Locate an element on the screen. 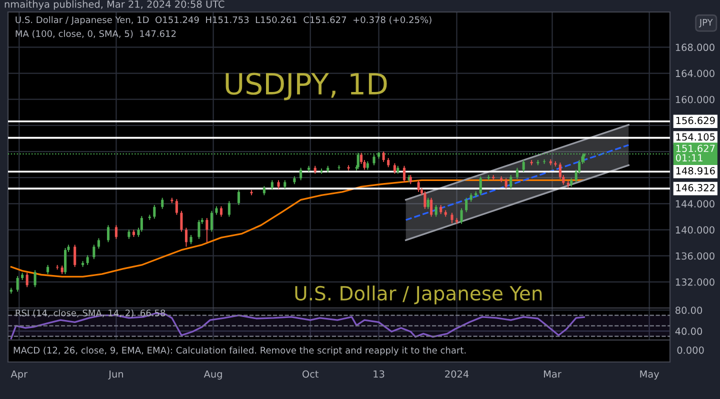 Image resolution: width=720 pixels, height=399 pixels. text: U.S. Dollar / Japanese Yen is located at coordinates (418, 295).